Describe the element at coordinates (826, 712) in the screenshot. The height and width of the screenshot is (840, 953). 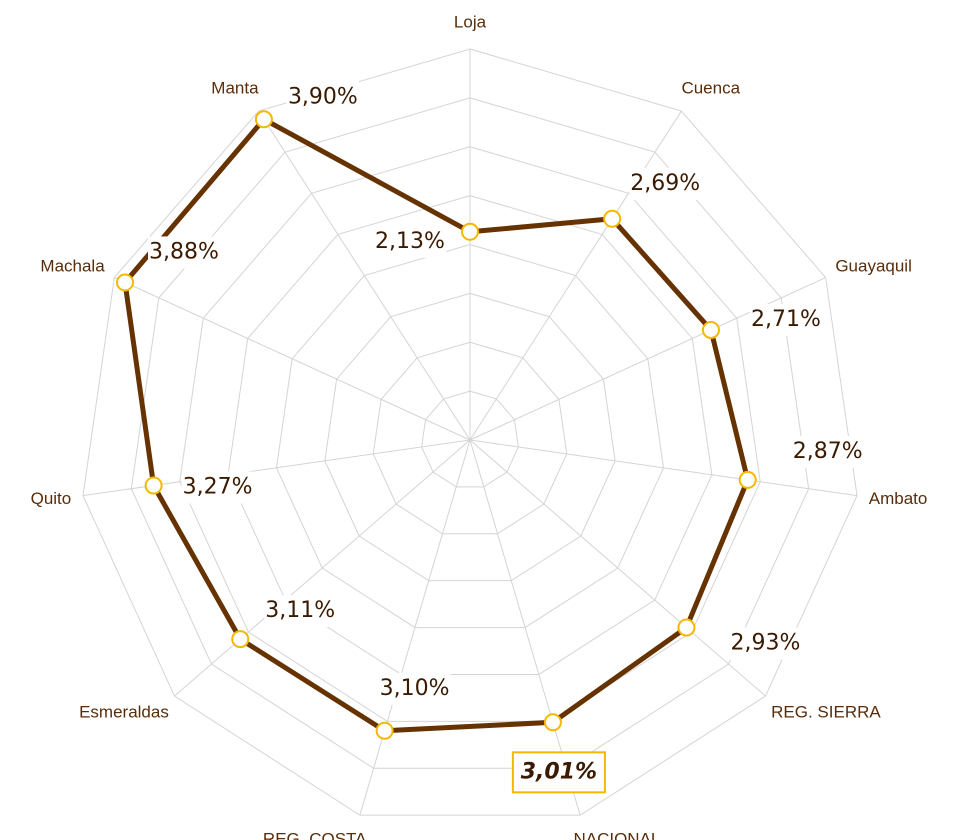
I see `category-label: REG. SIERRA` at that location.